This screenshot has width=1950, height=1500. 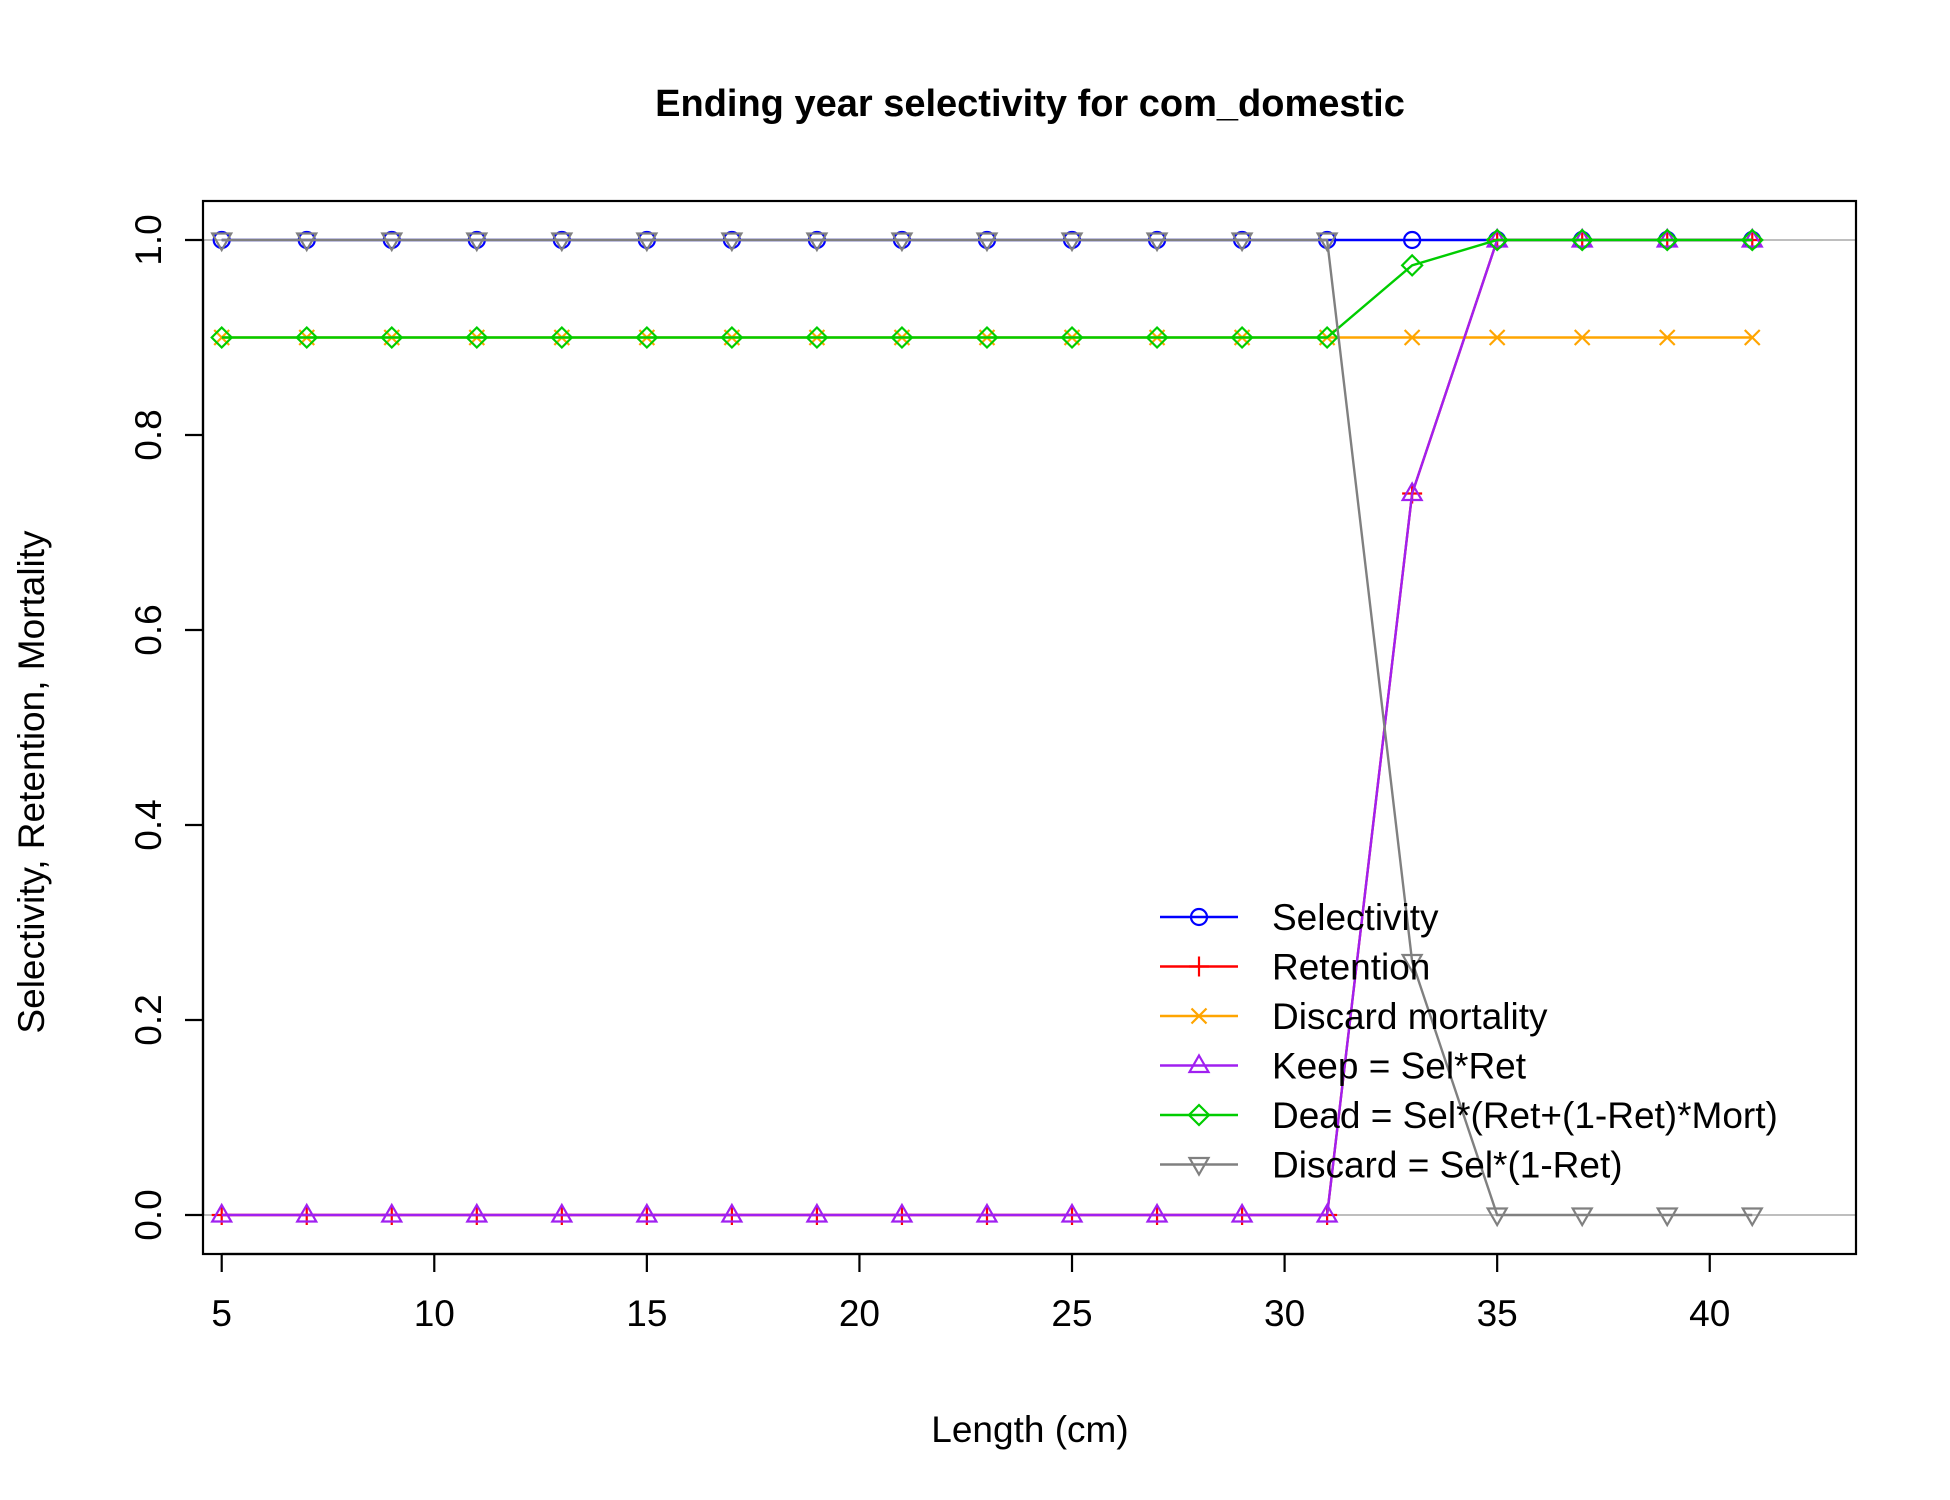 I want to click on y-tick-label: 0.4, so click(x=148, y=824).